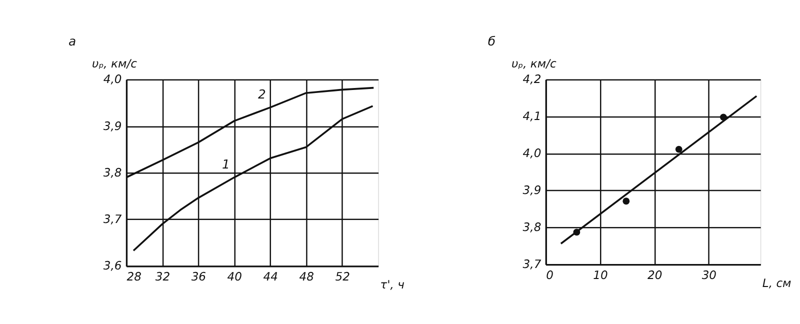  I want to click on y-tick-label: 4,1, so click(532, 116).